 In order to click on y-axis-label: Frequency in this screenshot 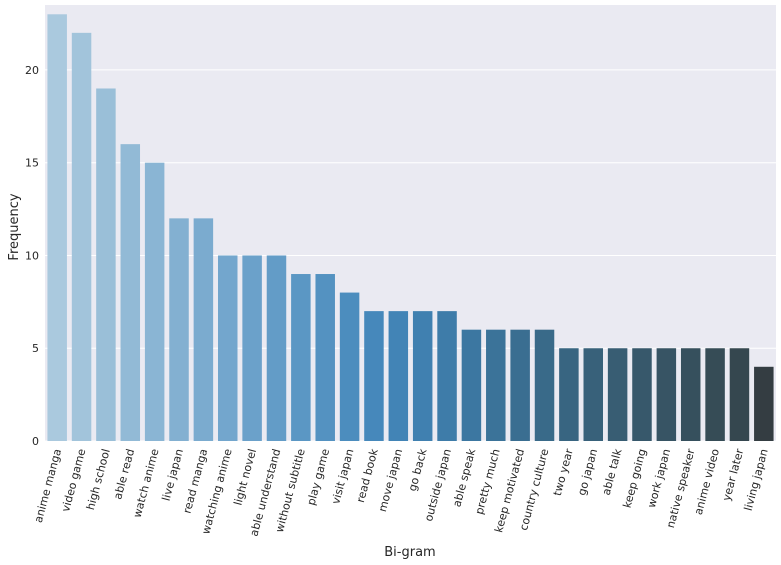, I will do `click(14, 226)`.